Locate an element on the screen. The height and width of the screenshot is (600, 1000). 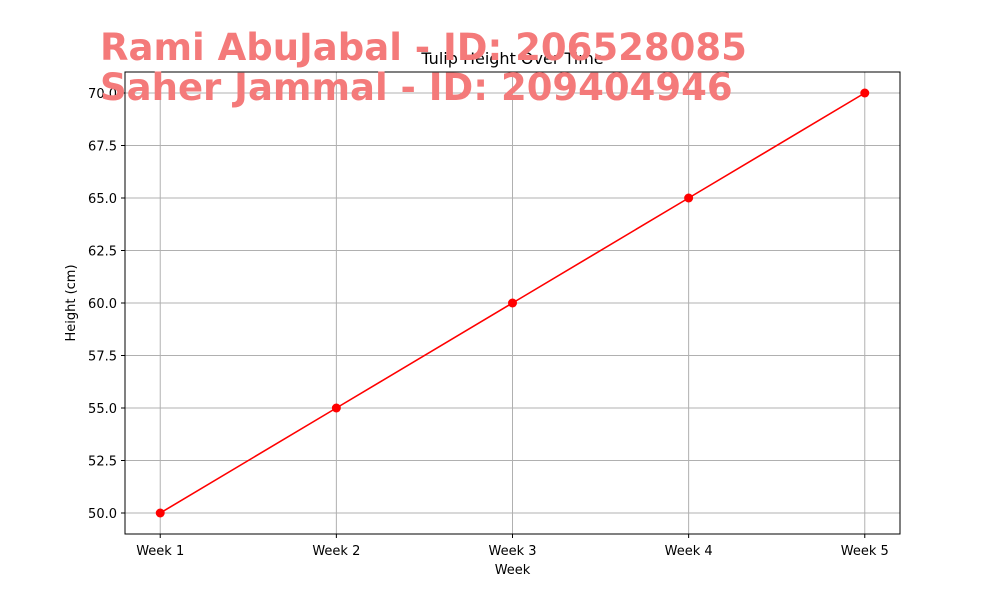
y-tick-label: 67.5 is located at coordinates (102, 147).